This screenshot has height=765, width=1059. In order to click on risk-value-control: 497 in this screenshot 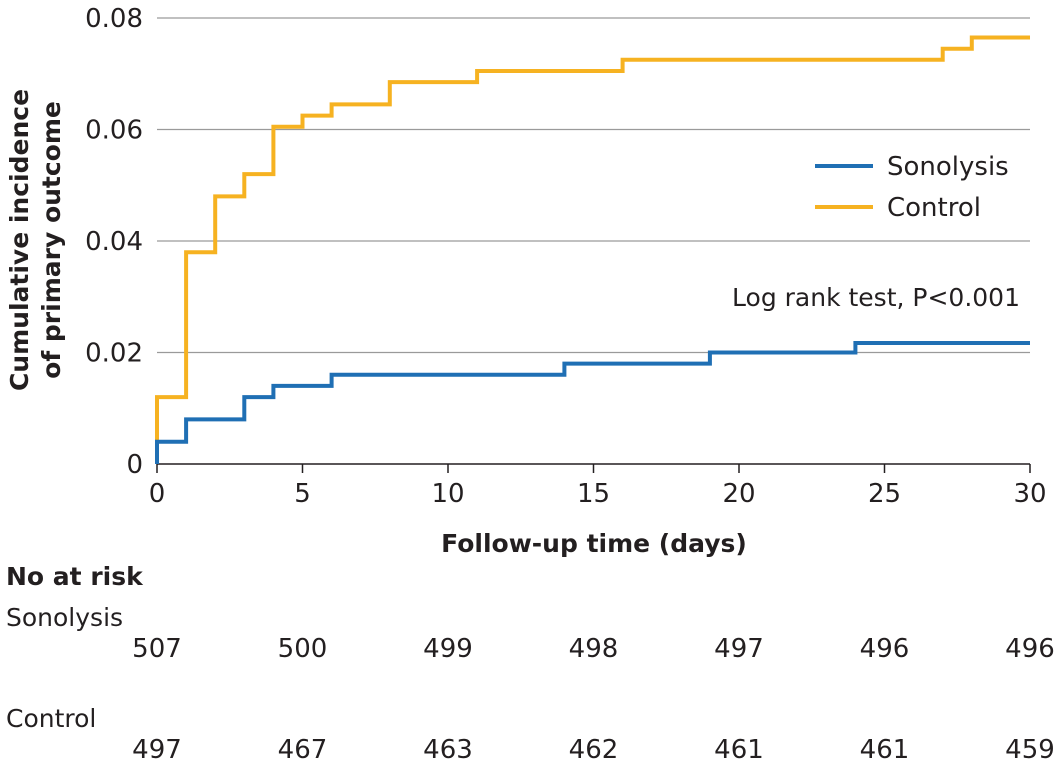, I will do `click(157, 750)`.